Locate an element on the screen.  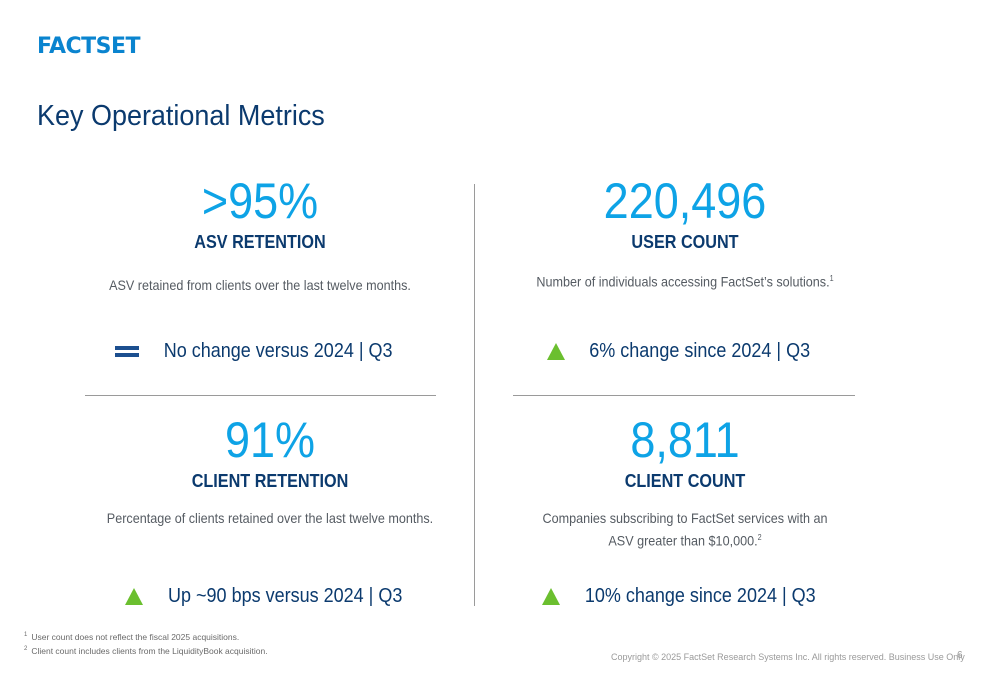
page-number: 6 is located at coordinates (960, 655).